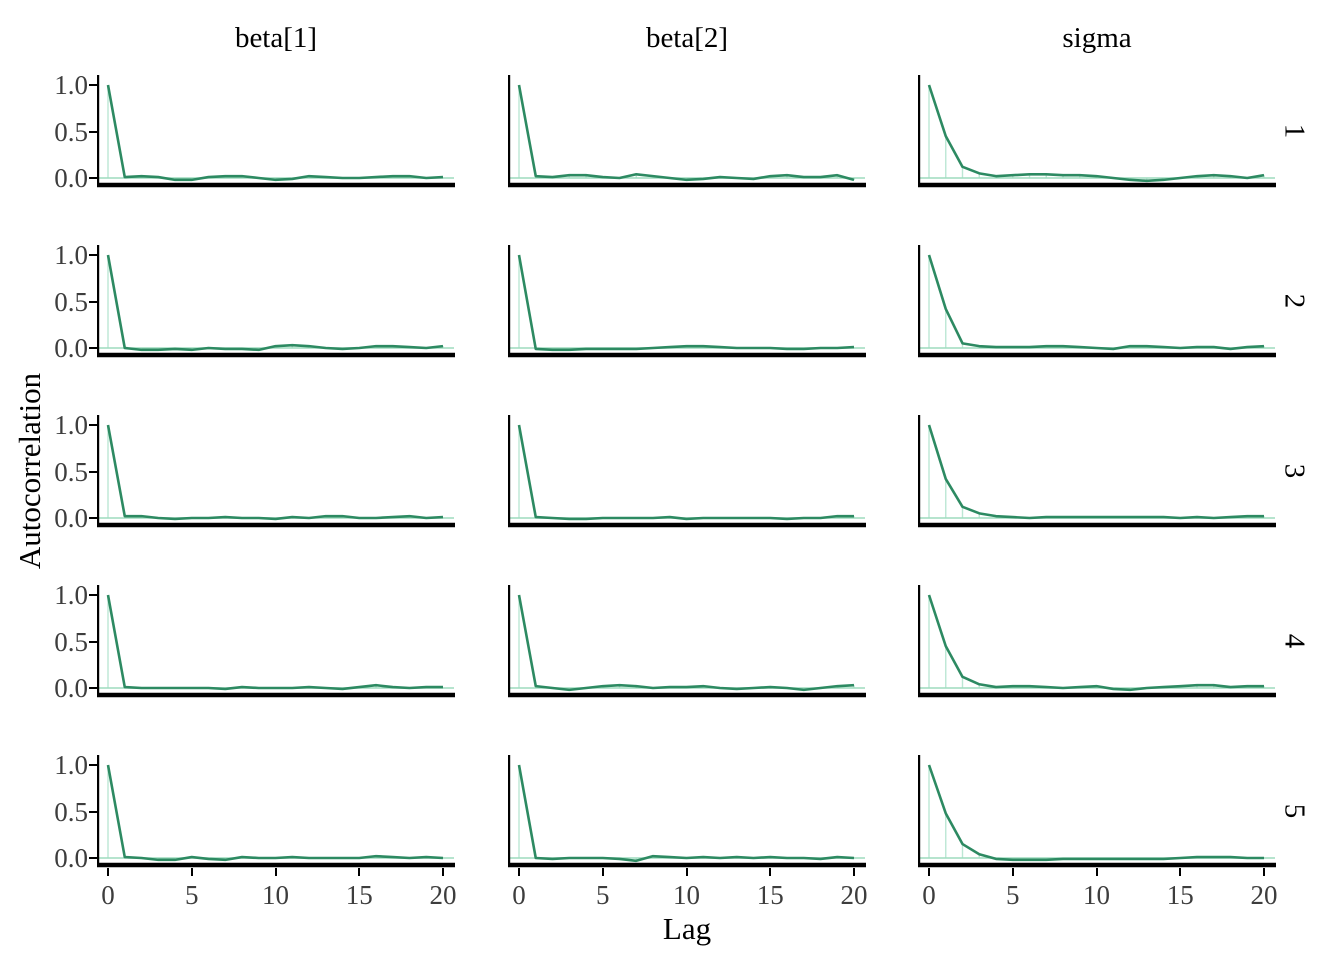 This screenshot has height=960, width=1344. I want to click on facet-row-label: 5, so click(1294, 811).